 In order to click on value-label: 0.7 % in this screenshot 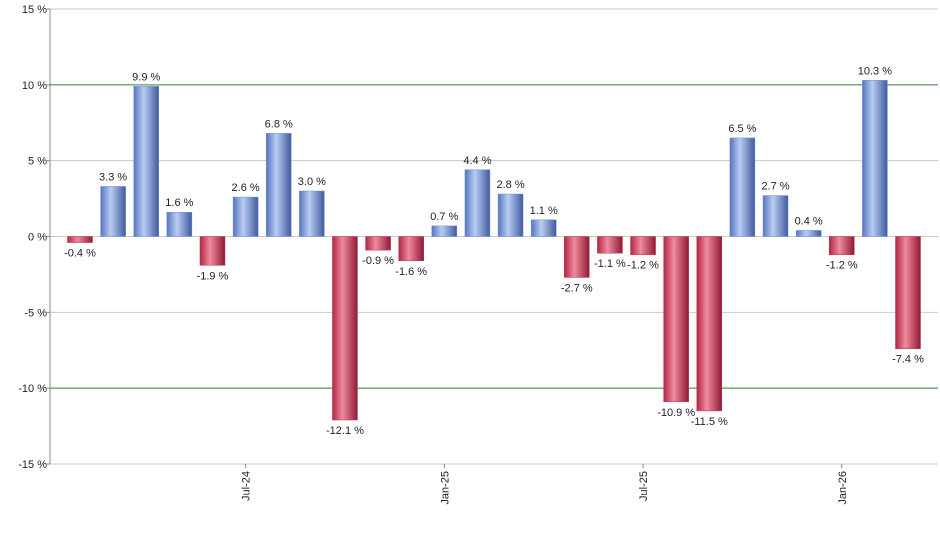, I will do `click(444, 217)`.